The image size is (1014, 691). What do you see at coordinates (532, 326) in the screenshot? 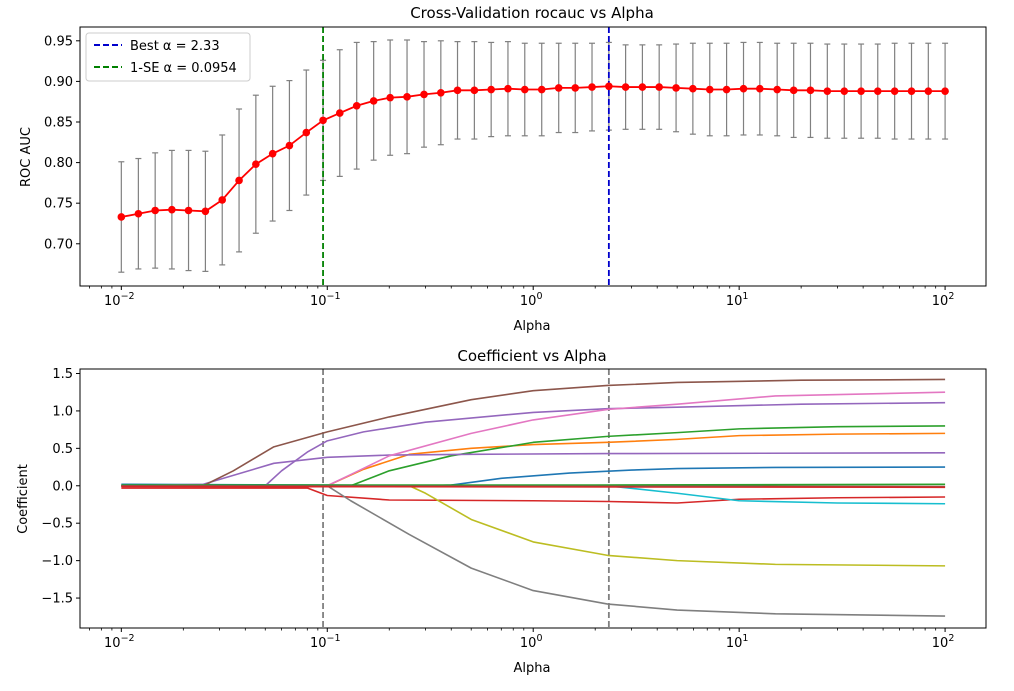
I see `cv-x-axis-label: Alpha` at bounding box center [532, 326].